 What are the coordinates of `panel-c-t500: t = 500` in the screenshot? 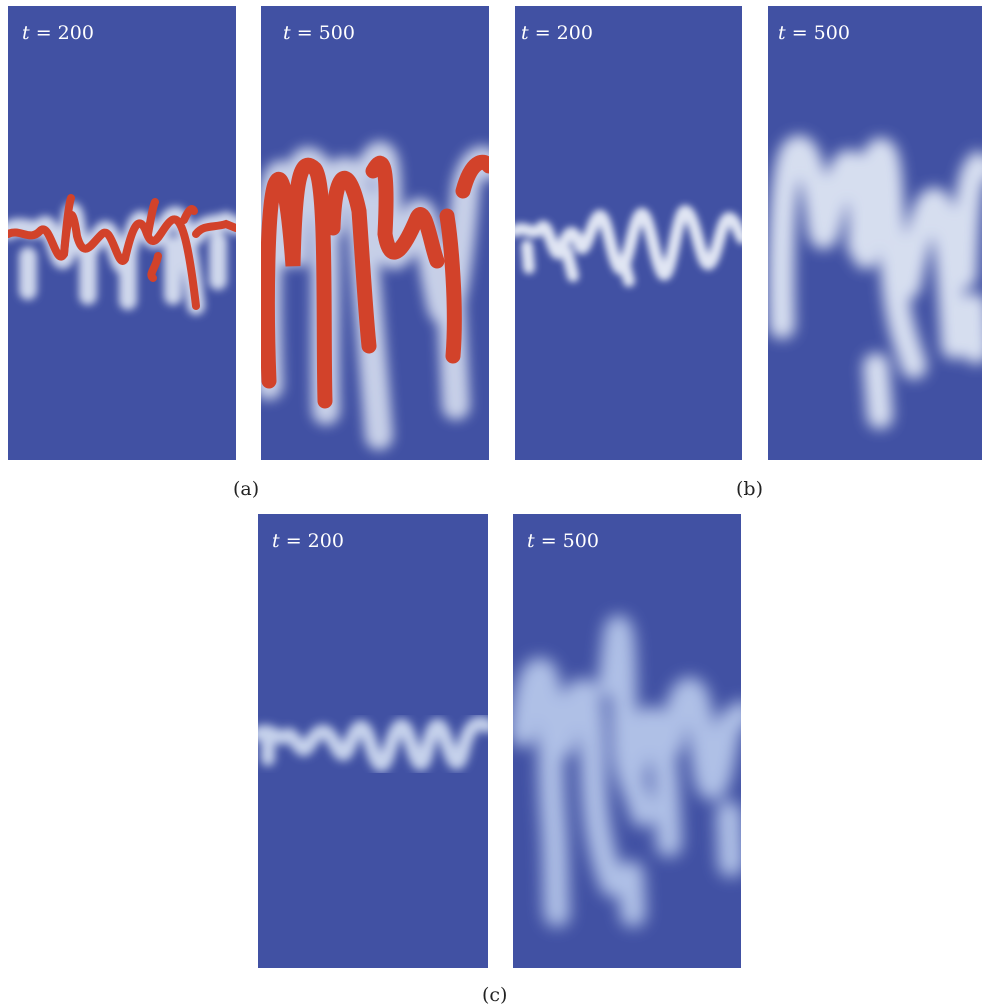 It's located at (627, 741).